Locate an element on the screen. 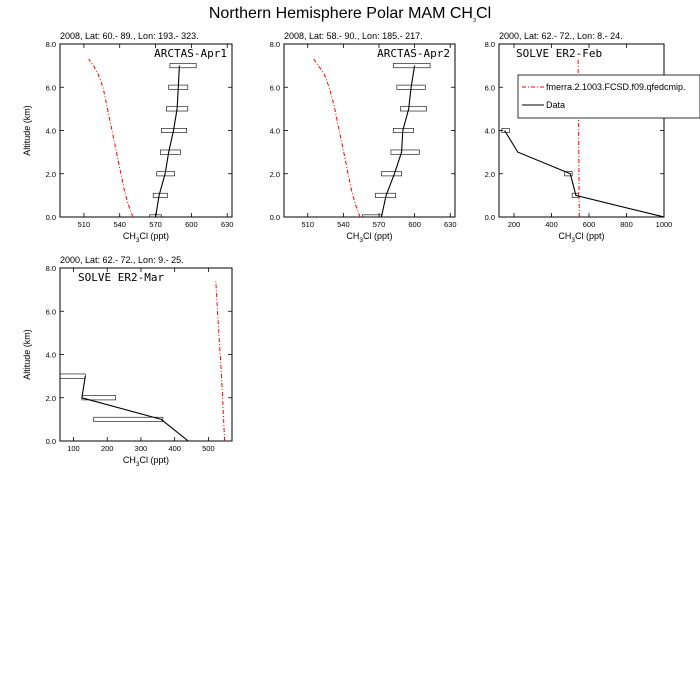  x-tick-label: 800 is located at coordinates (626, 224).